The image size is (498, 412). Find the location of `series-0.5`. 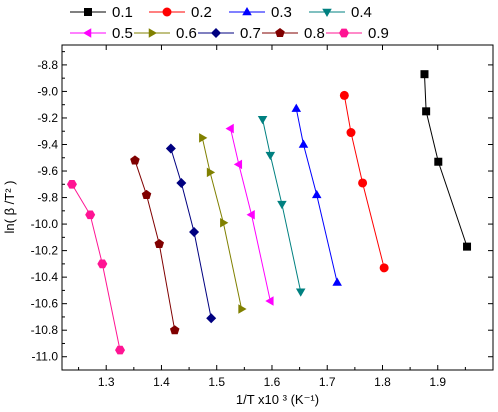

series-0.5 is located at coordinates (249, 214).